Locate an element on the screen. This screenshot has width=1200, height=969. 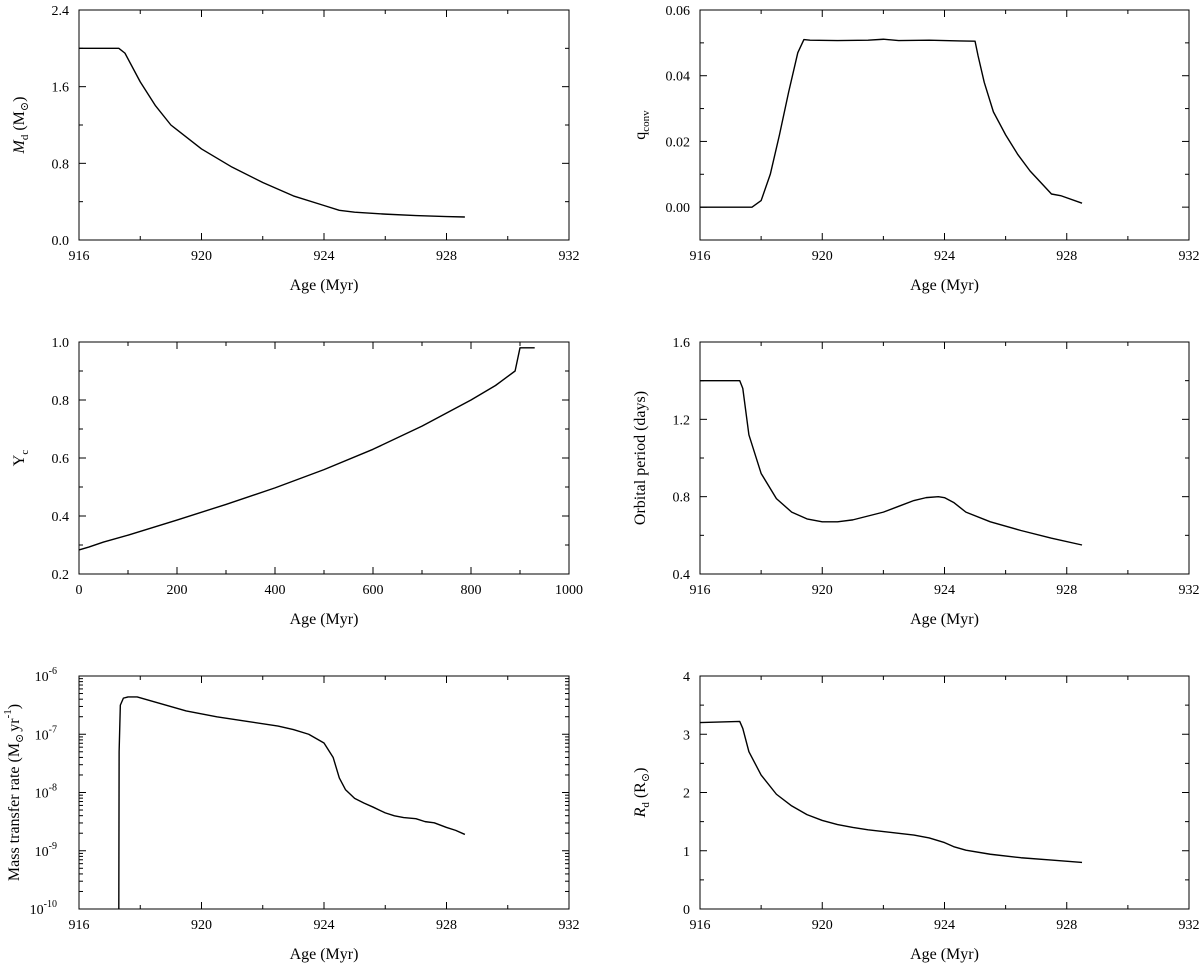
y-tick-label: 10⁻⁷ is located at coordinates (46, 733).